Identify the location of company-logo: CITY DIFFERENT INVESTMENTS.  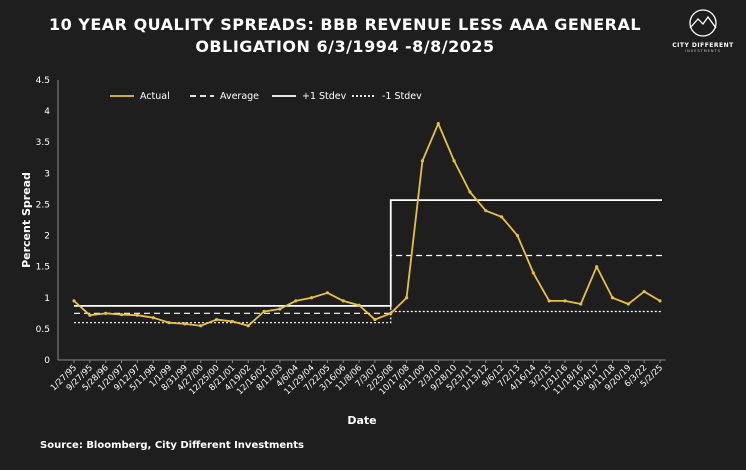
(703, 36).